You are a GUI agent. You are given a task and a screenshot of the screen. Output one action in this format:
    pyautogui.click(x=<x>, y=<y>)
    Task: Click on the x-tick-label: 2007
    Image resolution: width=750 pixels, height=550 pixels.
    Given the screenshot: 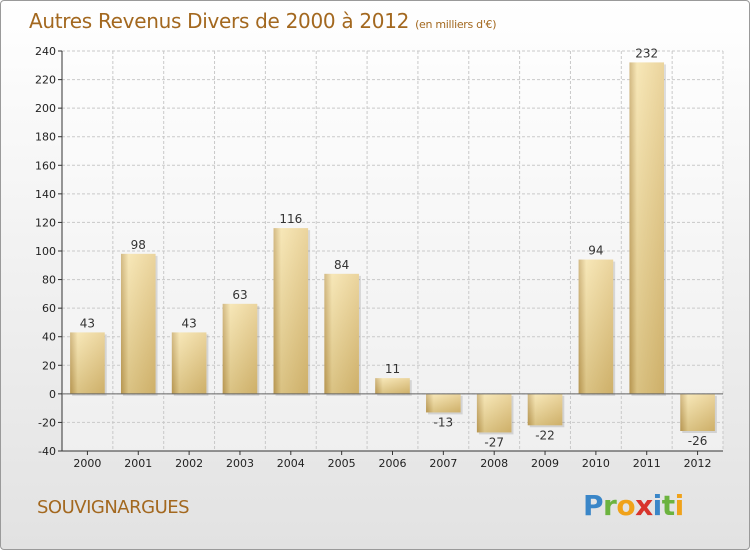 What is the action you would take?
    pyautogui.click(x=443, y=463)
    